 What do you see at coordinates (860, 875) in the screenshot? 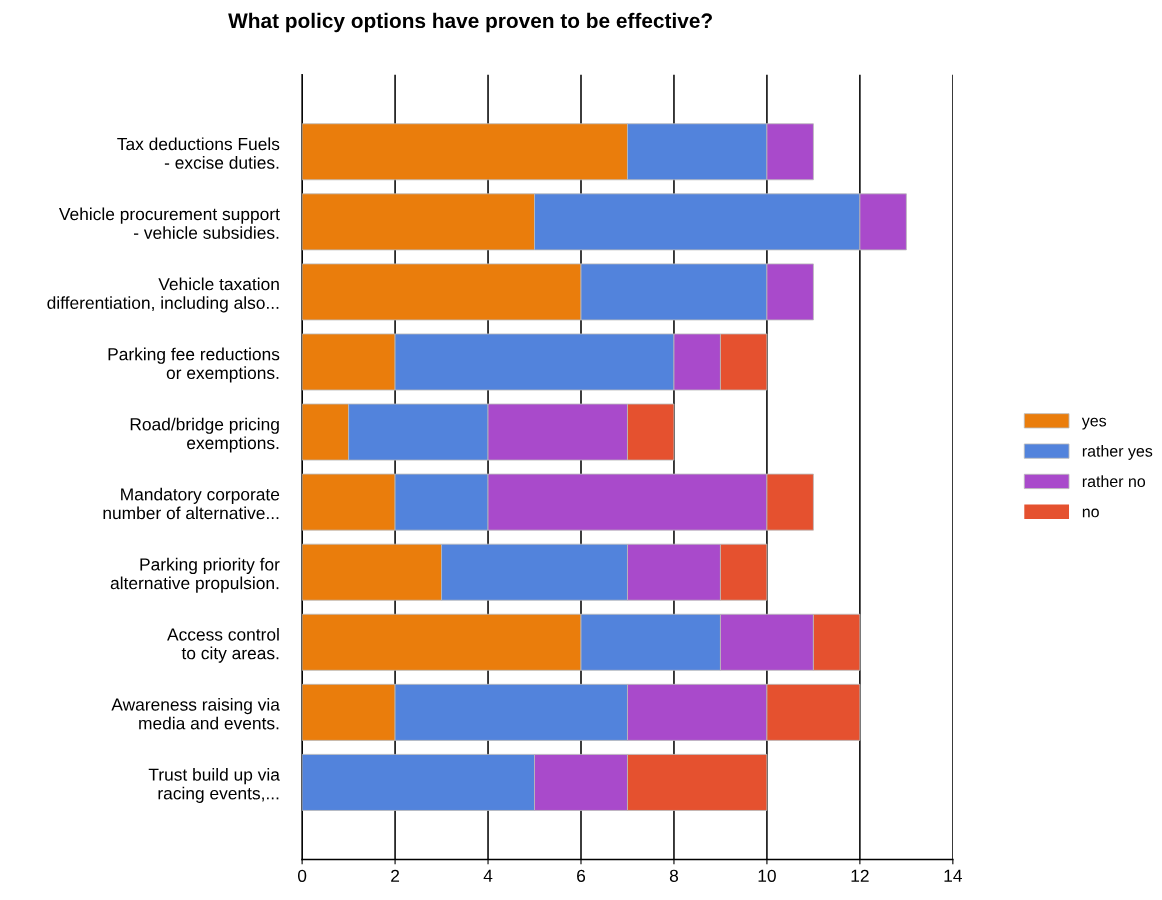
I see `x-tick-label: 12` at bounding box center [860, 875].